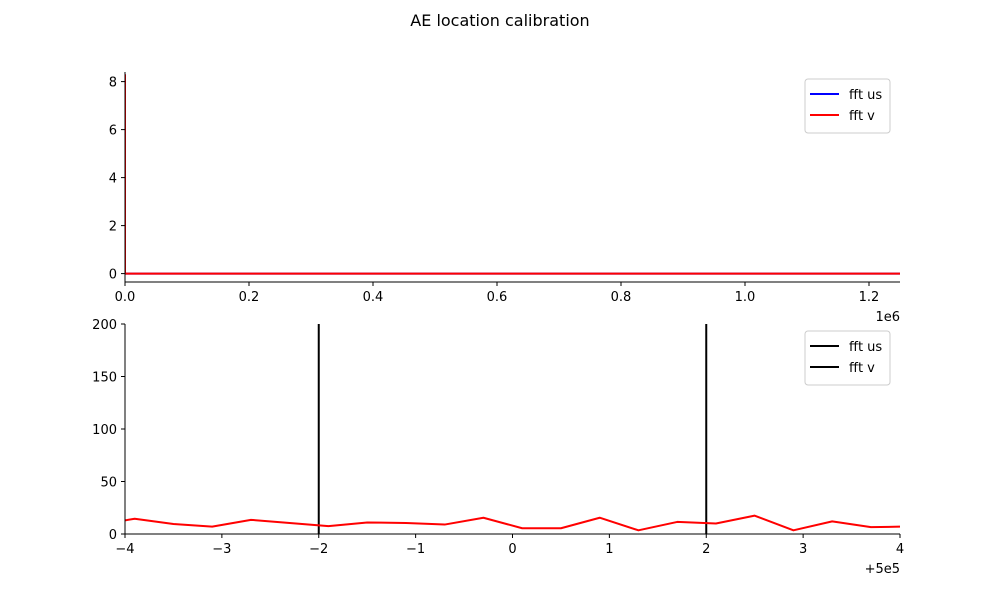 This screenshot has width=1000, height=600. What do you see at coordinates (125, 297) in the screenshot?
I see `x-tick-label: 0.0` at bounding box center [125, 297].